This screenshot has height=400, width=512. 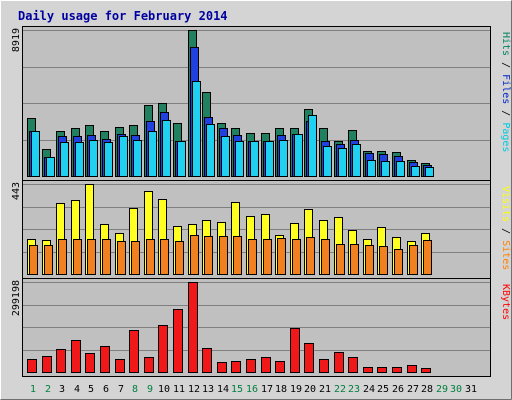 What do you see at coordinates (16, 191) in the screenshot?
I see `panel-visits-max-label: 443` at bounding box center [16, 191].